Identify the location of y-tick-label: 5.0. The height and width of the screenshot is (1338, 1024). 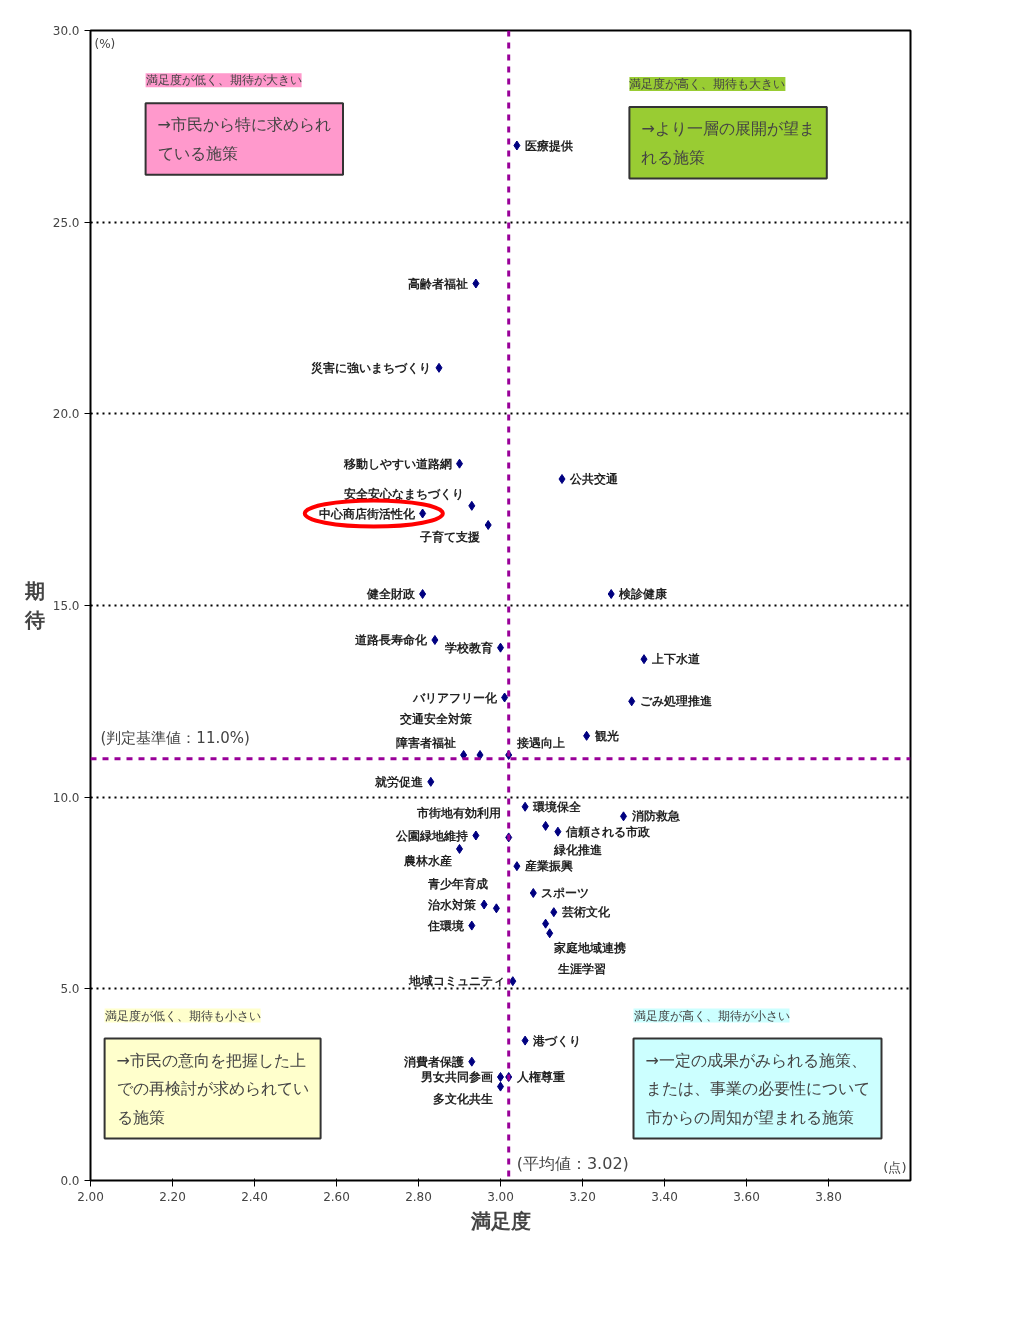
(70, 989).